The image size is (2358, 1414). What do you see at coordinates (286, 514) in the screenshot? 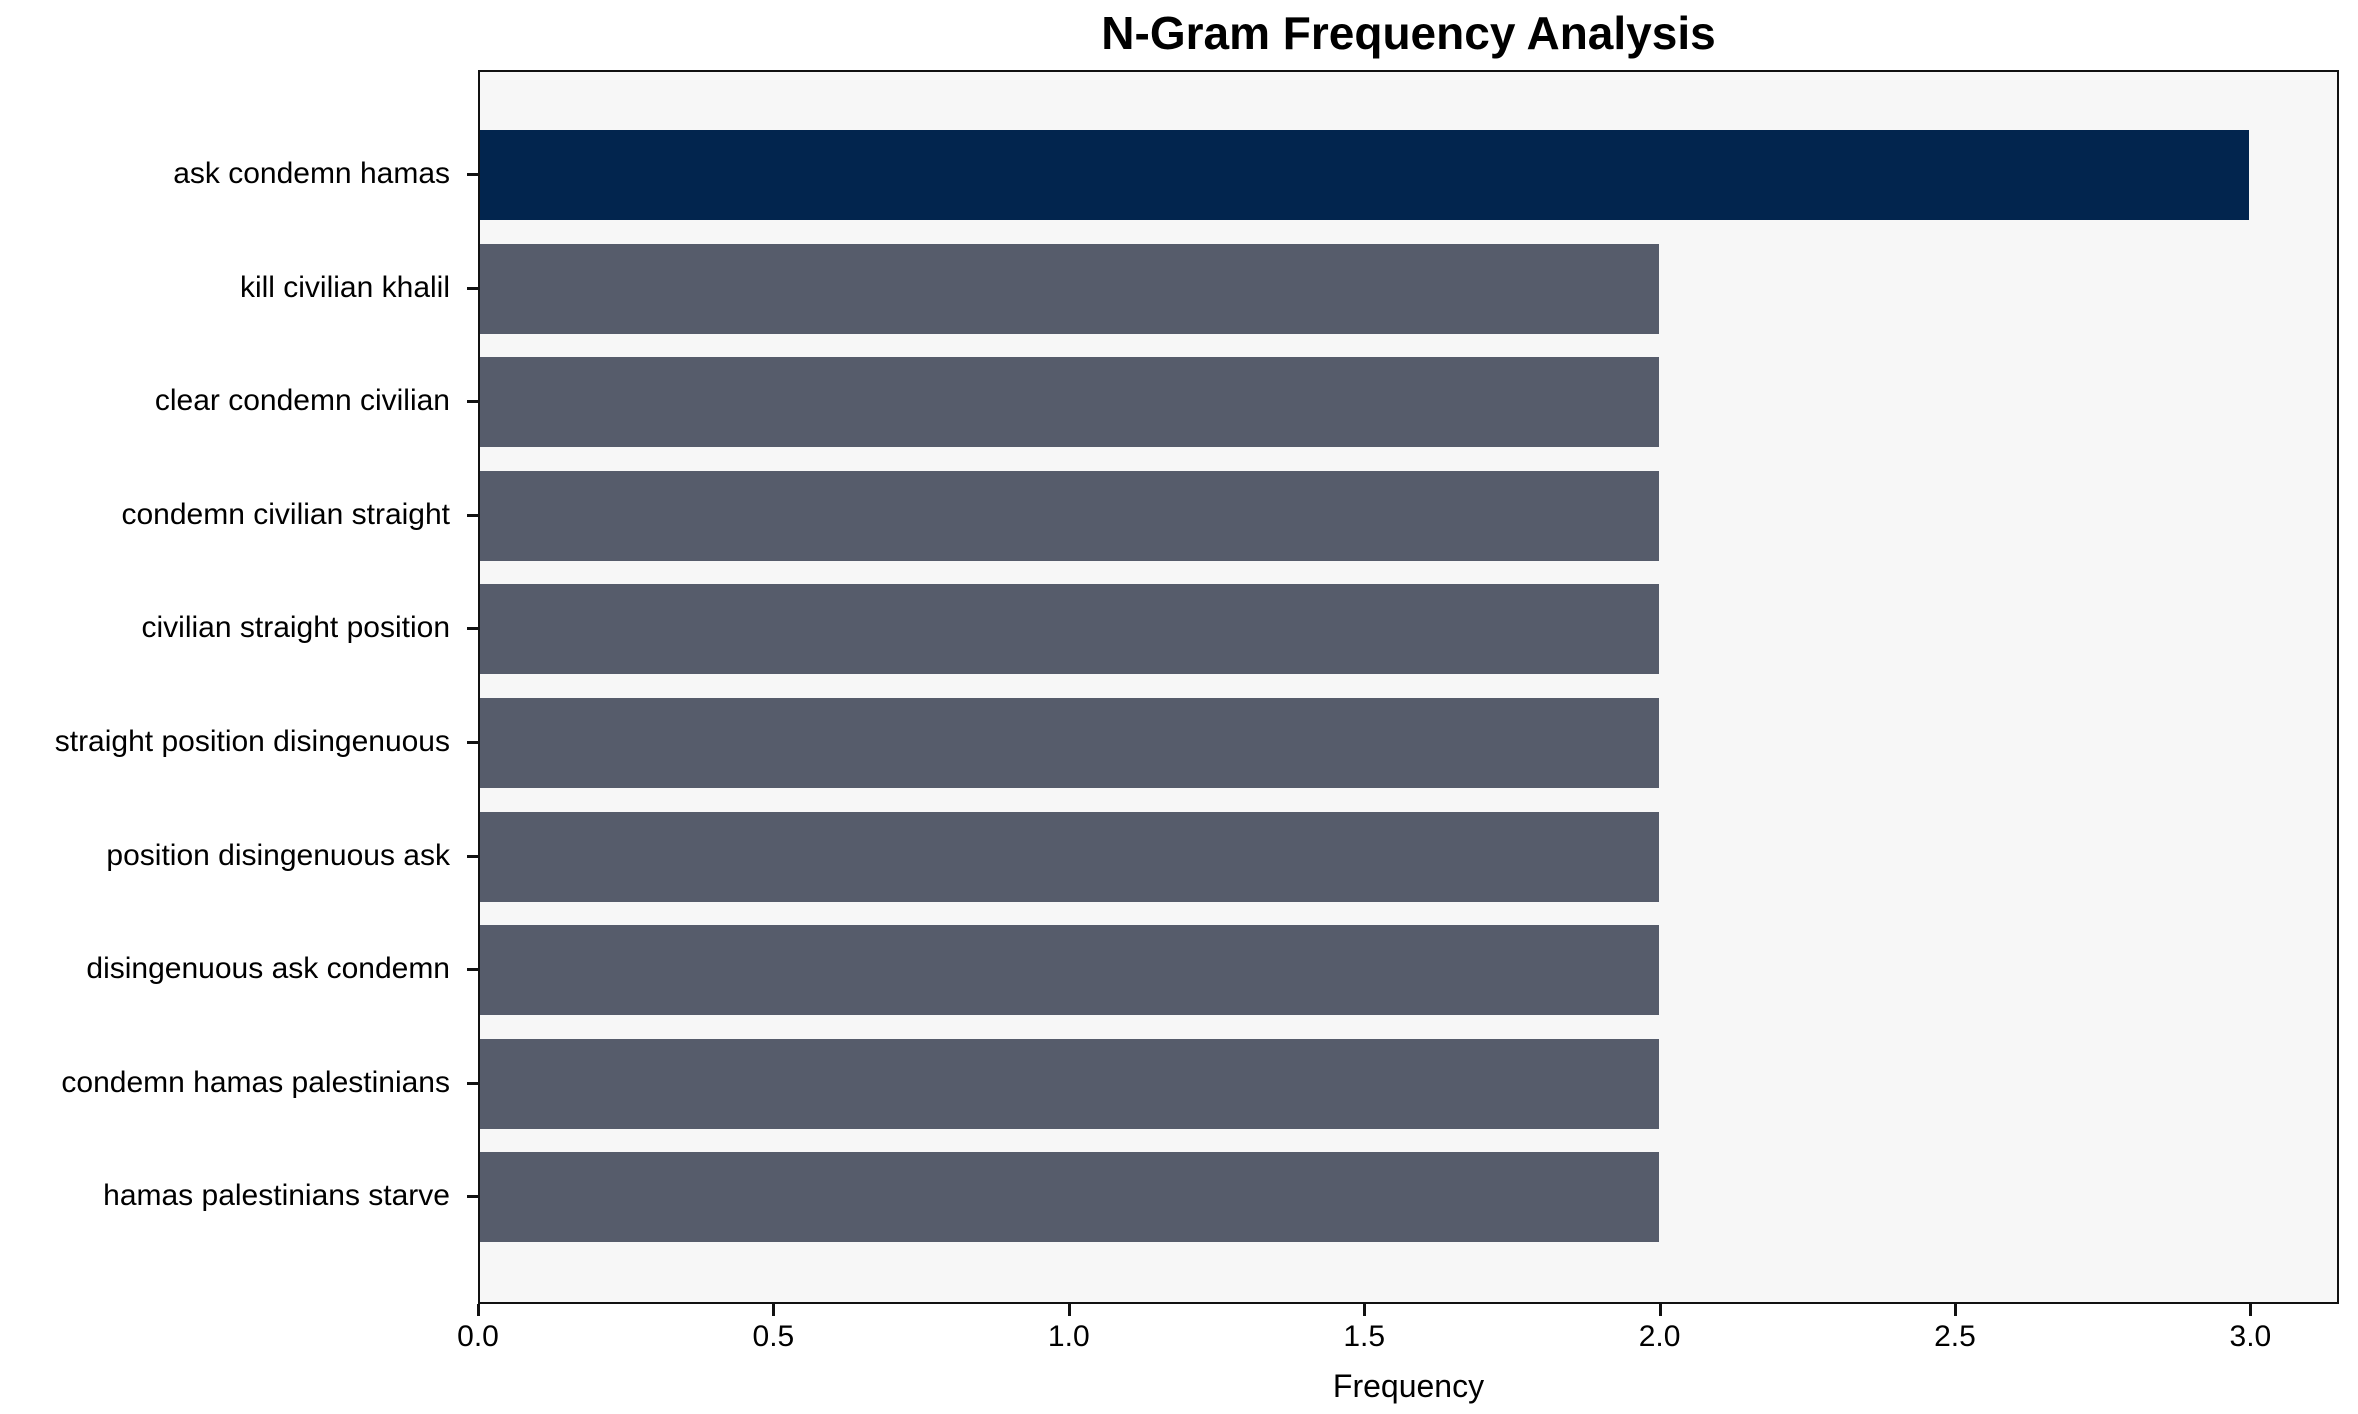
I see `y-tick-label: condemn civilian straight` at bounding box center [286, 514].